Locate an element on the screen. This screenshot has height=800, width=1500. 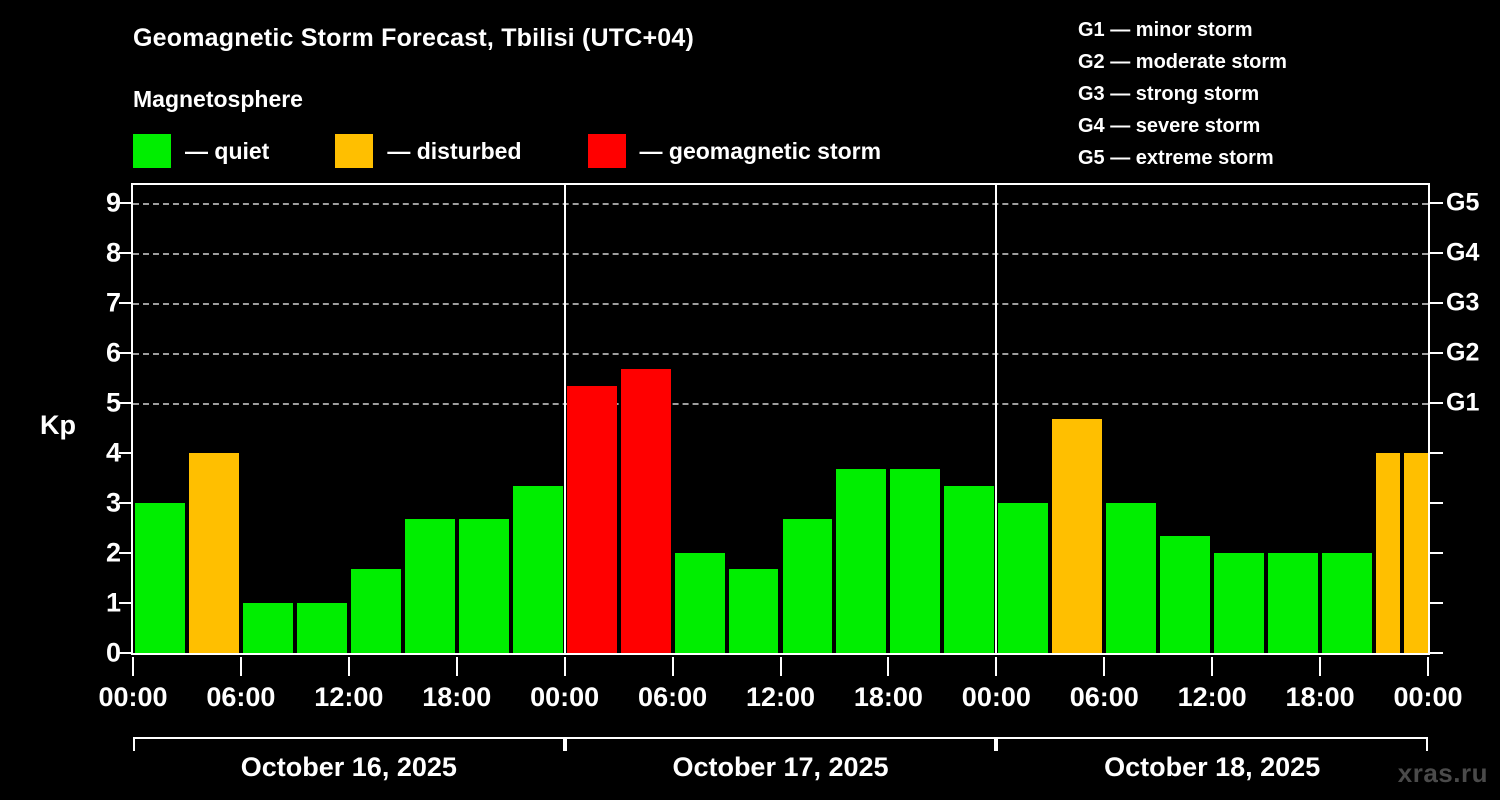
legend-item-disturbed: — disturbed is located at coordinates (428, 151).